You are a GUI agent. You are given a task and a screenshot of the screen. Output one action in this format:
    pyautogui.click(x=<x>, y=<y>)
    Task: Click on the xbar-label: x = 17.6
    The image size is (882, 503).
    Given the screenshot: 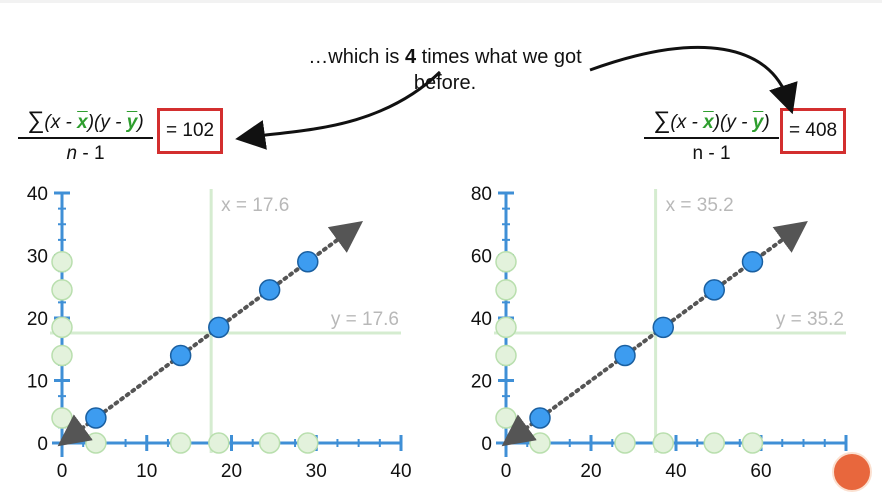 What is the action you would take?
    pyautogui.click(x=255, y=205)
    